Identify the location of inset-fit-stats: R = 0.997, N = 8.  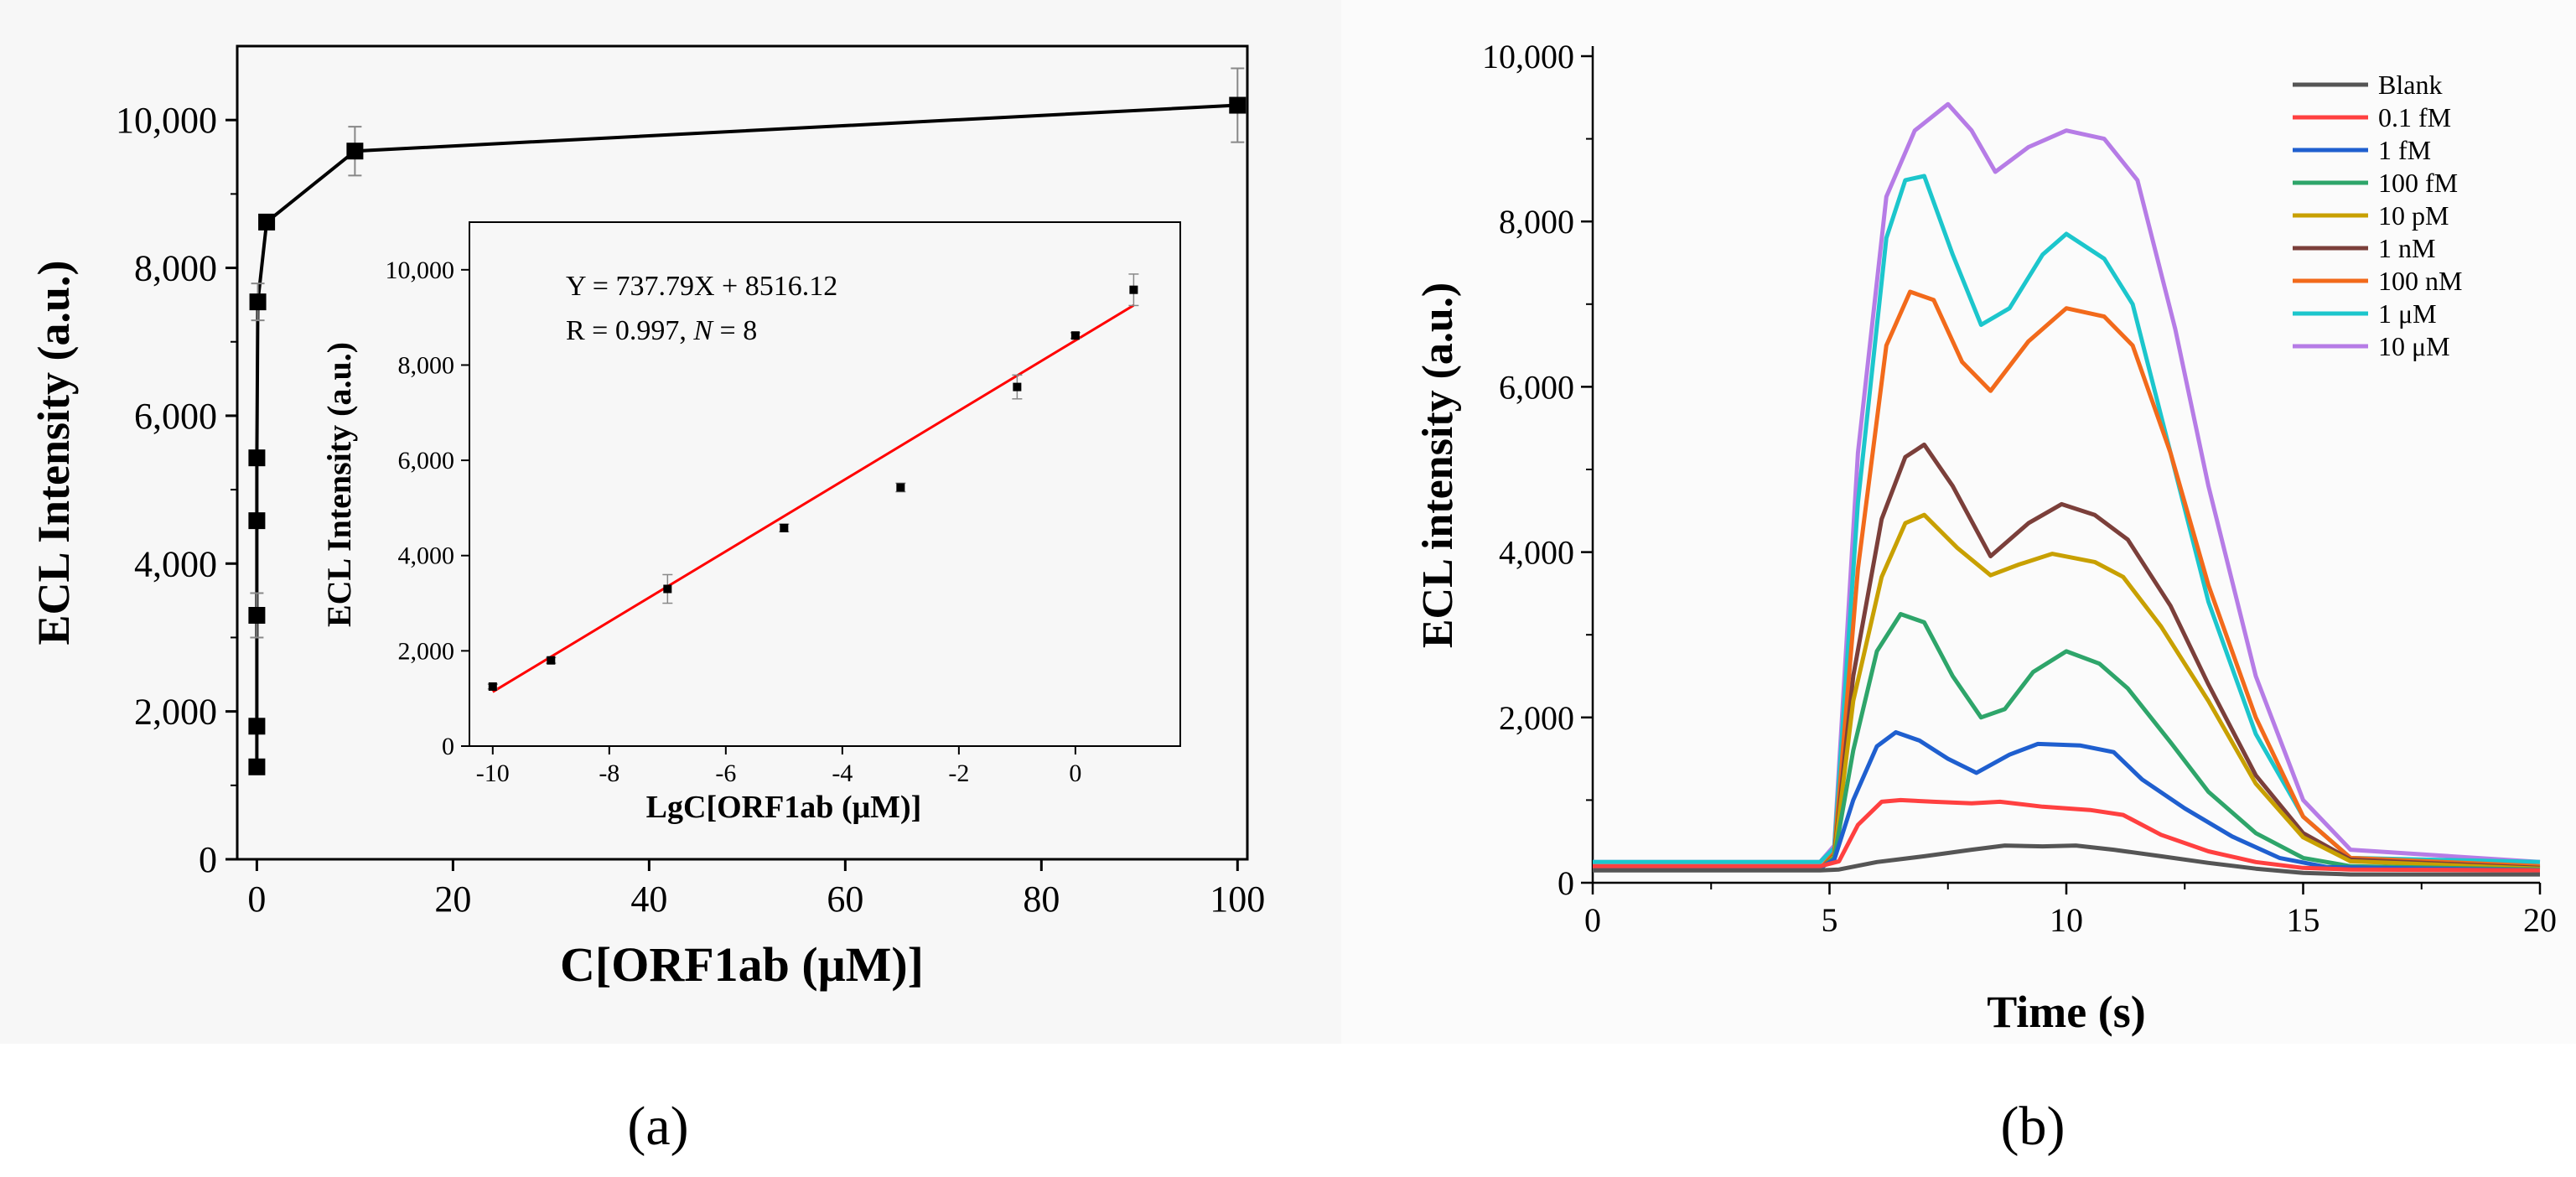
(661, 330).